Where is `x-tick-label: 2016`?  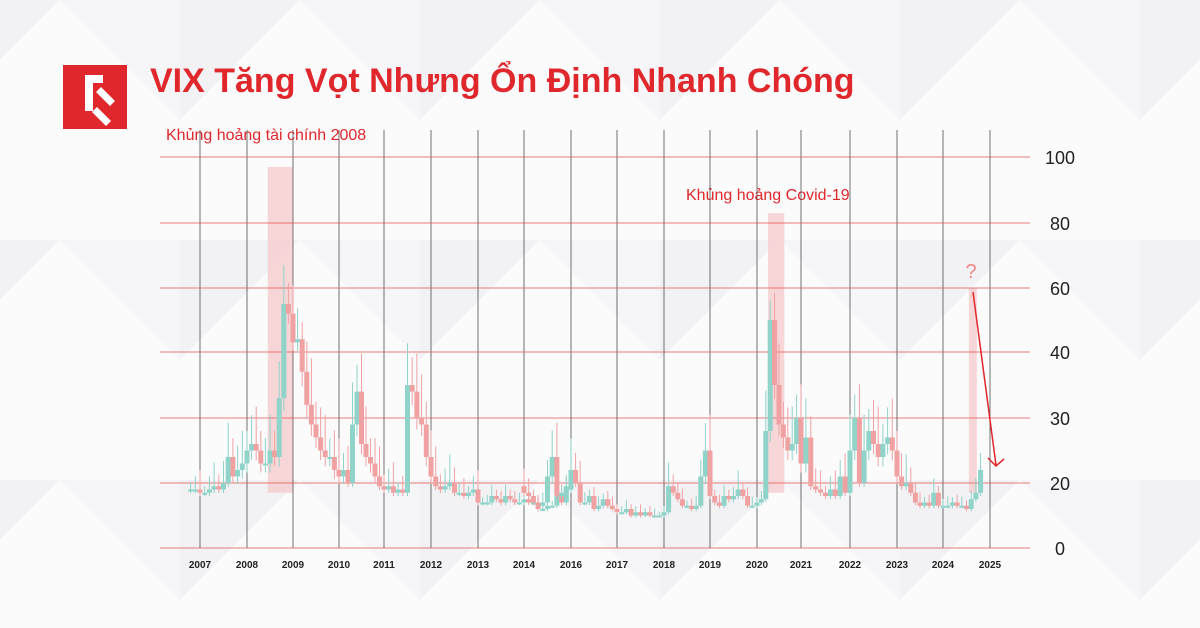 x-tick-label: 2016 is located at coordinates (571, 565).